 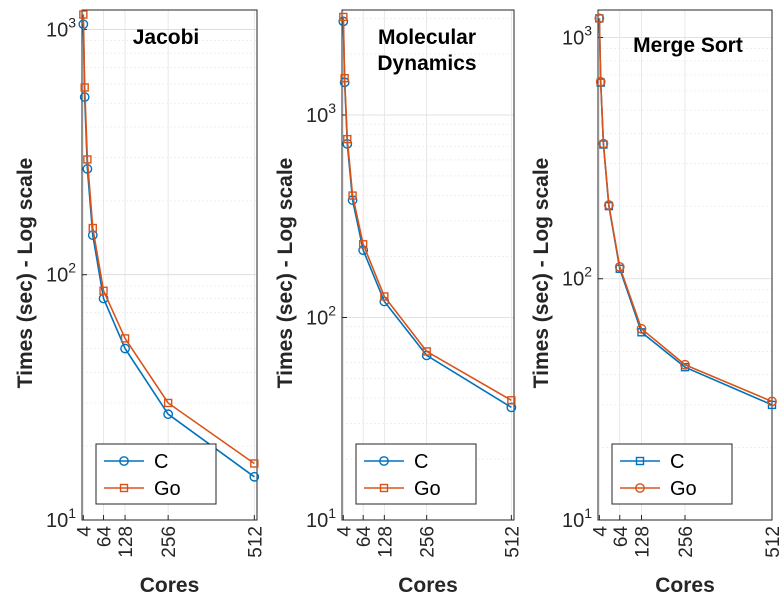 I want to click on chart-title: Molecular Dynamics, so click(x=426, y=50).